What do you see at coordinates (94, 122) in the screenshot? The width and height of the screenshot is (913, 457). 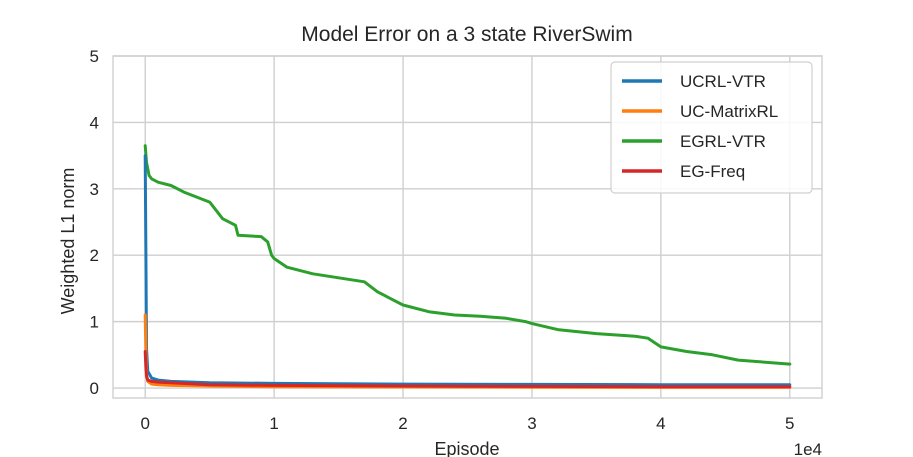 I see `y-tick-label: 4` at bounding box center [94, 122].